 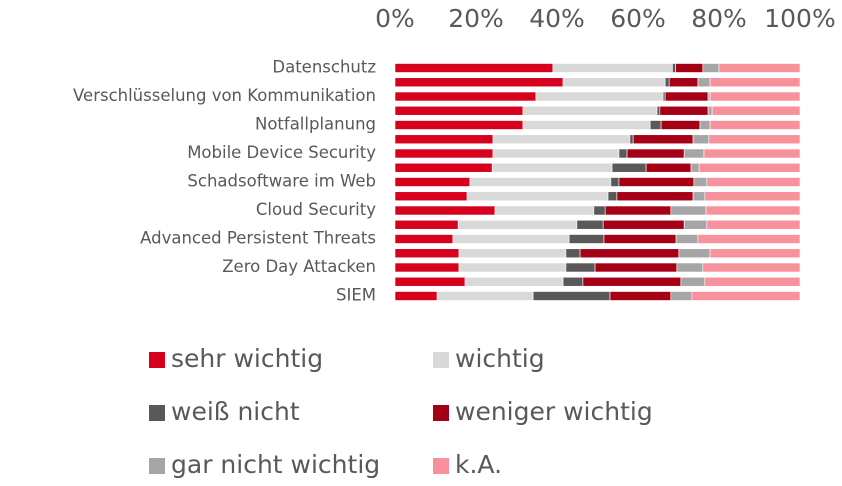 I want to click on category-label: Schadsoftware im Web, so click(x=281, y=181).